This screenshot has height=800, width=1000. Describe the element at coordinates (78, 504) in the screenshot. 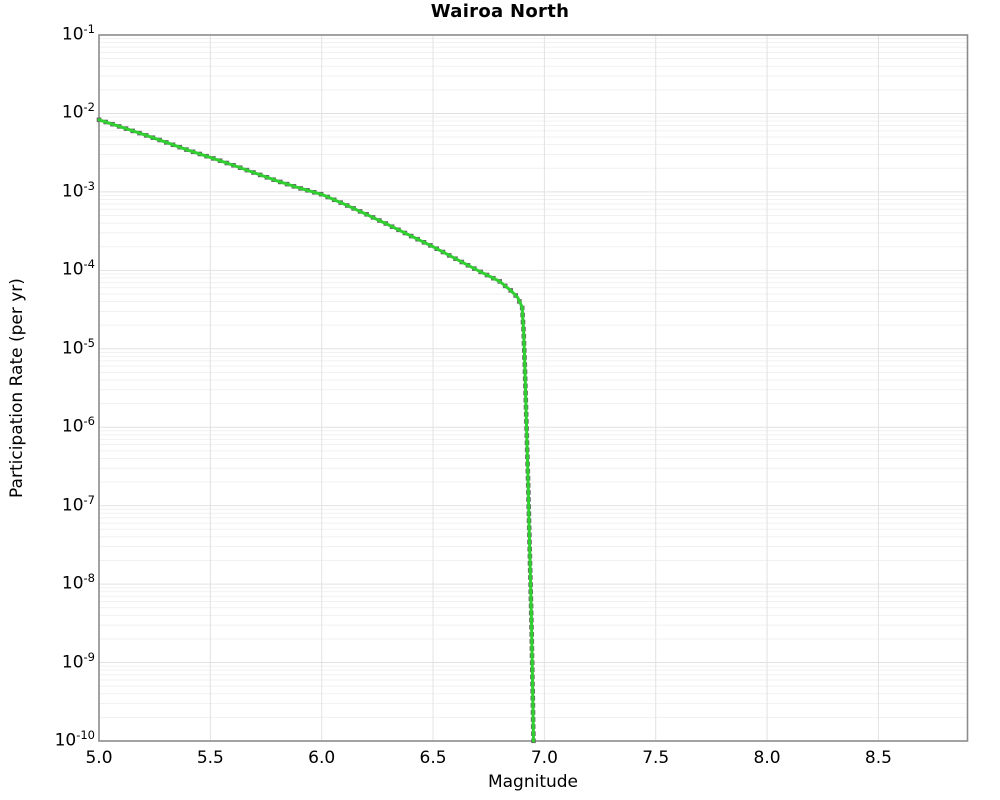

I see `y-tick-label: 10⁻⁷` at that location.